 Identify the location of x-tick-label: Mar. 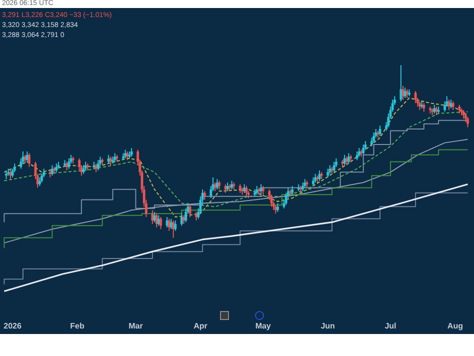
(135, 325).